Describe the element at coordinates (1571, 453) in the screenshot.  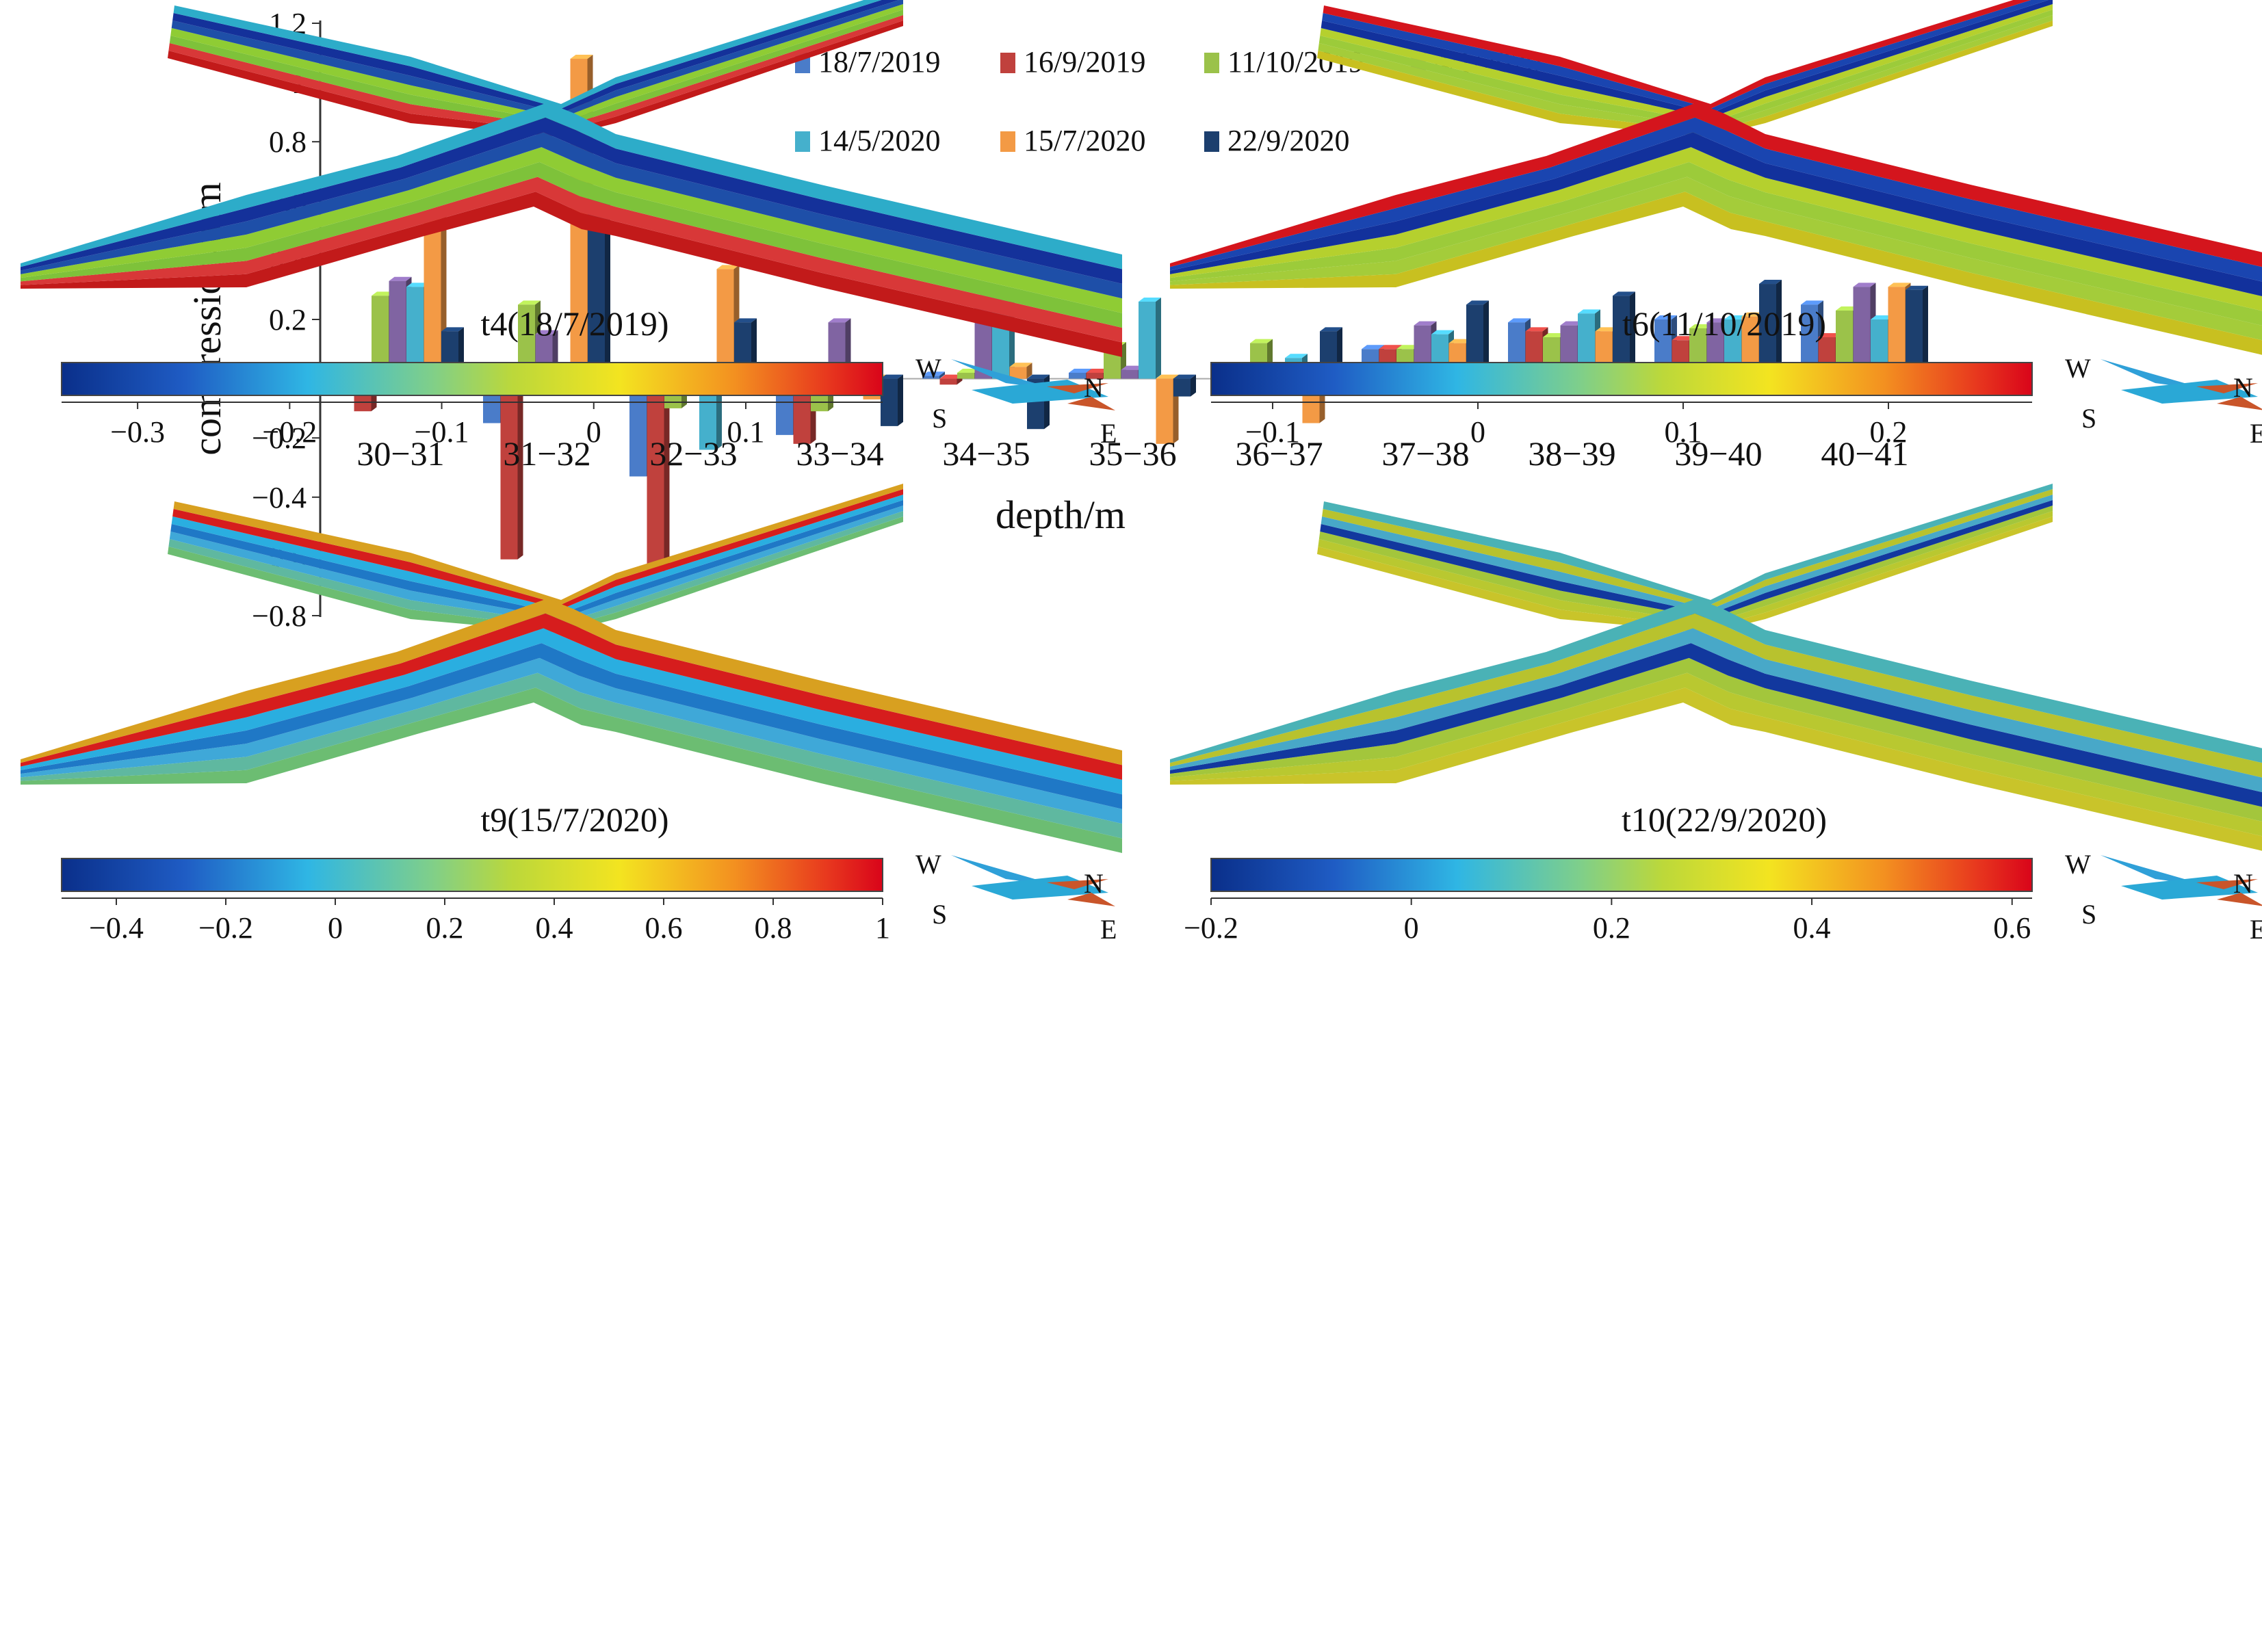
I see `x-tick-label: 38−39` at that location.